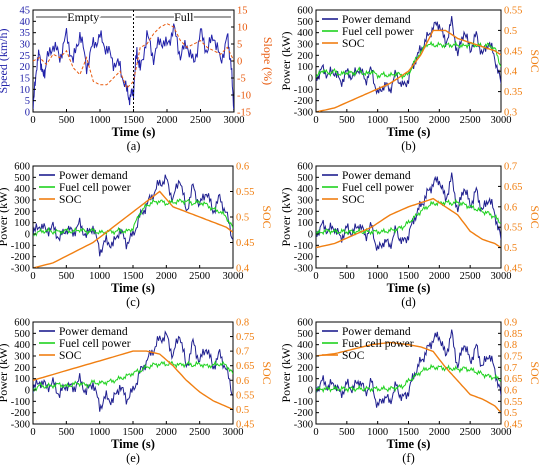 The width and height of the screenshot is (550, 475). Describe the element at coordinates (377, 120) in the screenshot. I see `x-tick-label: 1000` at that location.